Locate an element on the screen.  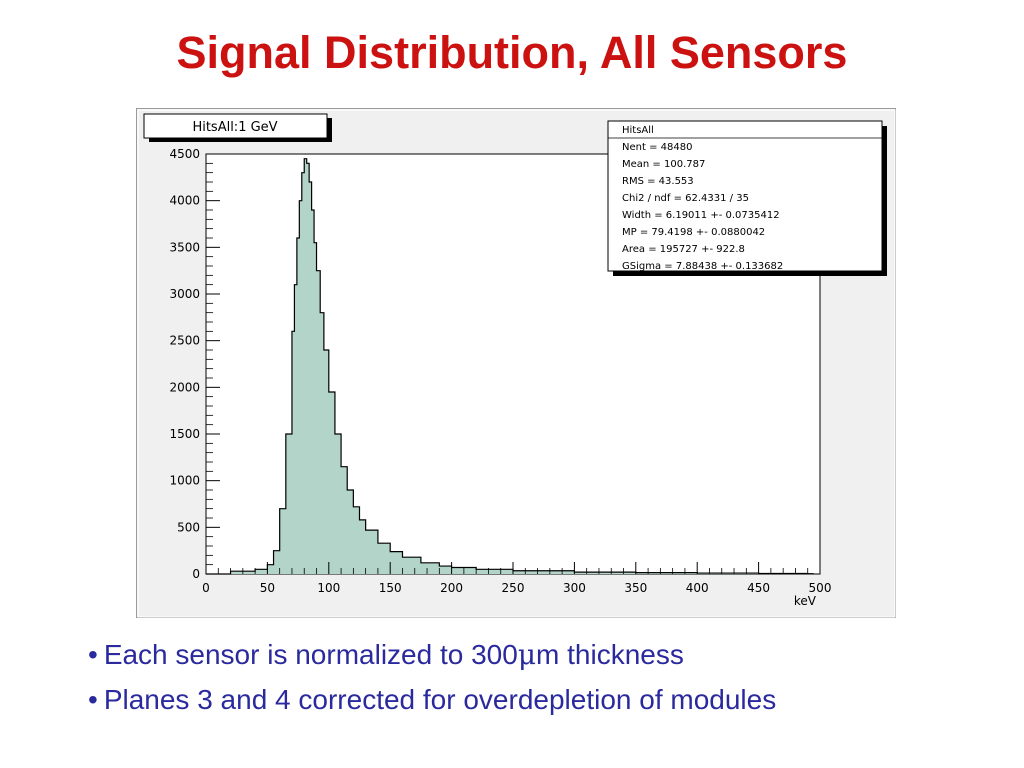
x-tick-label: 300 is located at coordinates (574, 588).